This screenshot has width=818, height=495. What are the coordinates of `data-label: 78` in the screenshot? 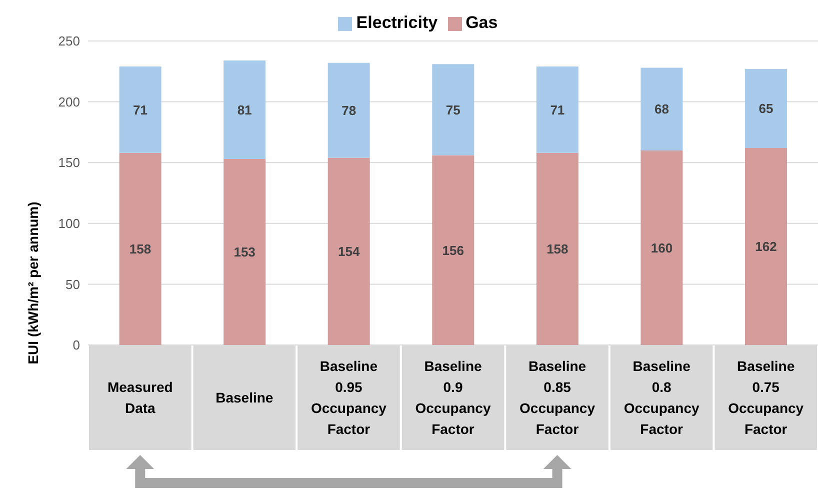 It's located at (349, 110).